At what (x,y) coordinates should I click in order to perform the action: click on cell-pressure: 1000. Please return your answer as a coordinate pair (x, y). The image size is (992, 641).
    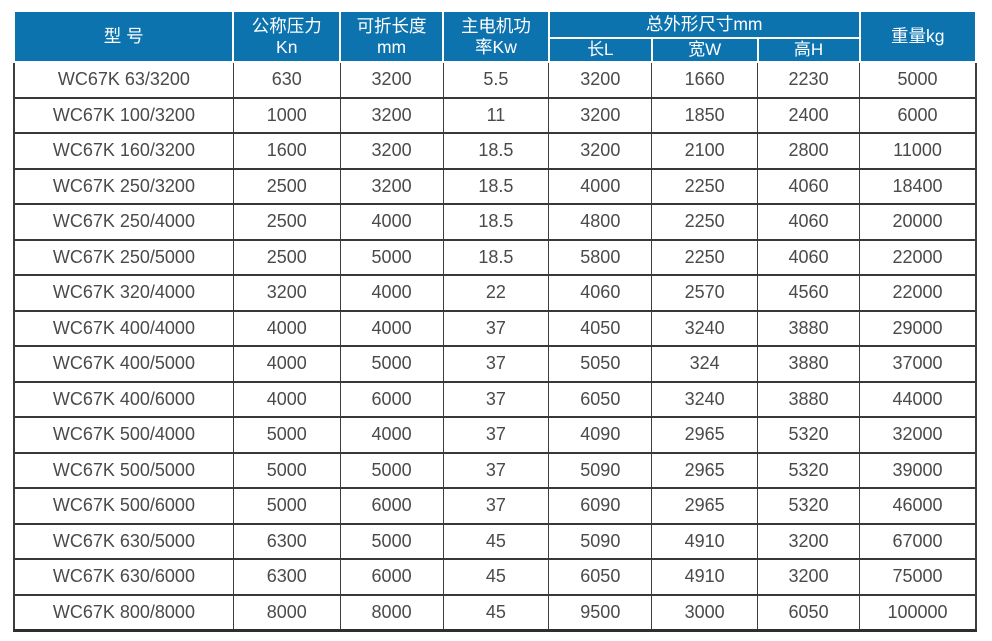
    Looking at the image, I should click on (286, 114).